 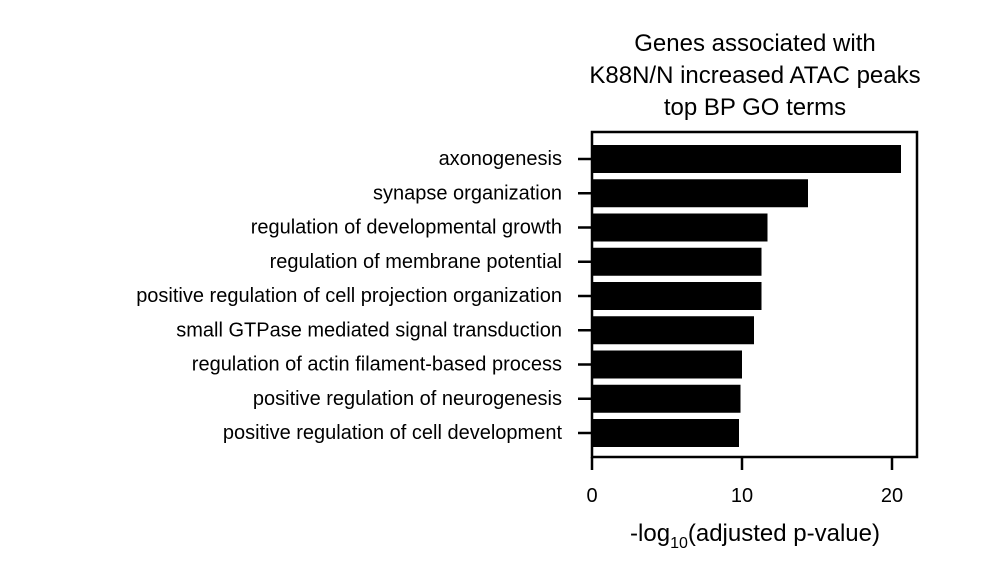 I want to click on category-label: axonogenesis, so click(x=500, y=159).